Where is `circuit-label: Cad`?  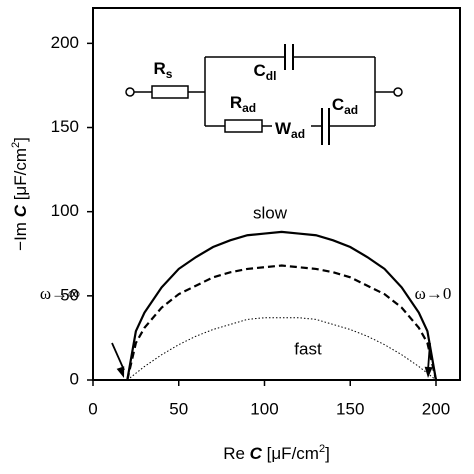
circuit-label: Cad is located at coordinates (345, 106).